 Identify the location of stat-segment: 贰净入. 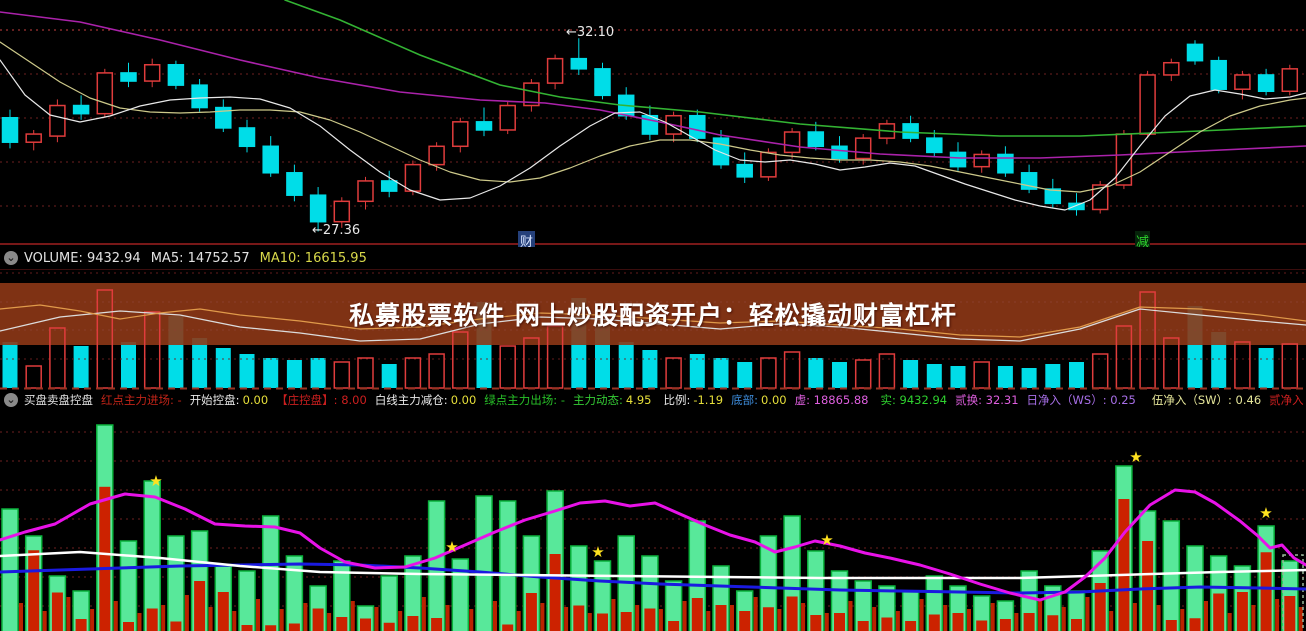
(1286, 400).